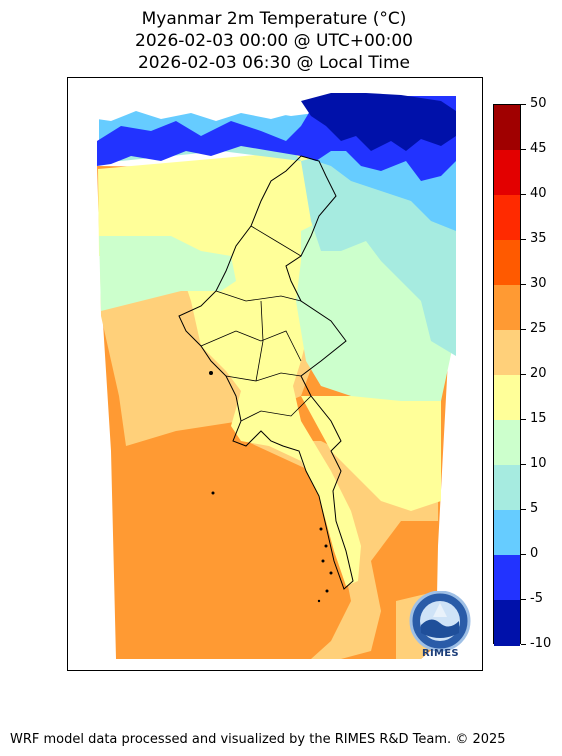 This screenshot has height=756, width=562. I want to click on colorbar-tick-label: 5, so click(534, 508).